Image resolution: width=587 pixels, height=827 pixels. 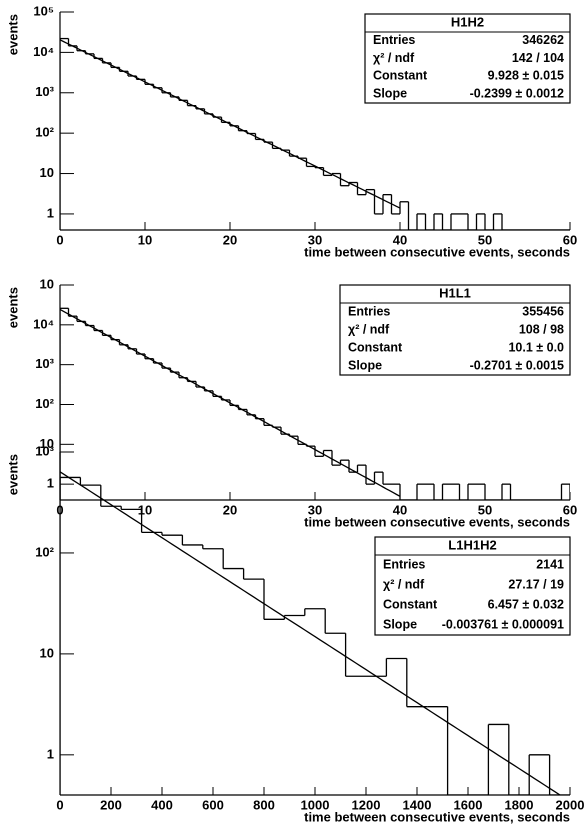 I want to click on x-tick-label: 600, so click(x=213, y=804).